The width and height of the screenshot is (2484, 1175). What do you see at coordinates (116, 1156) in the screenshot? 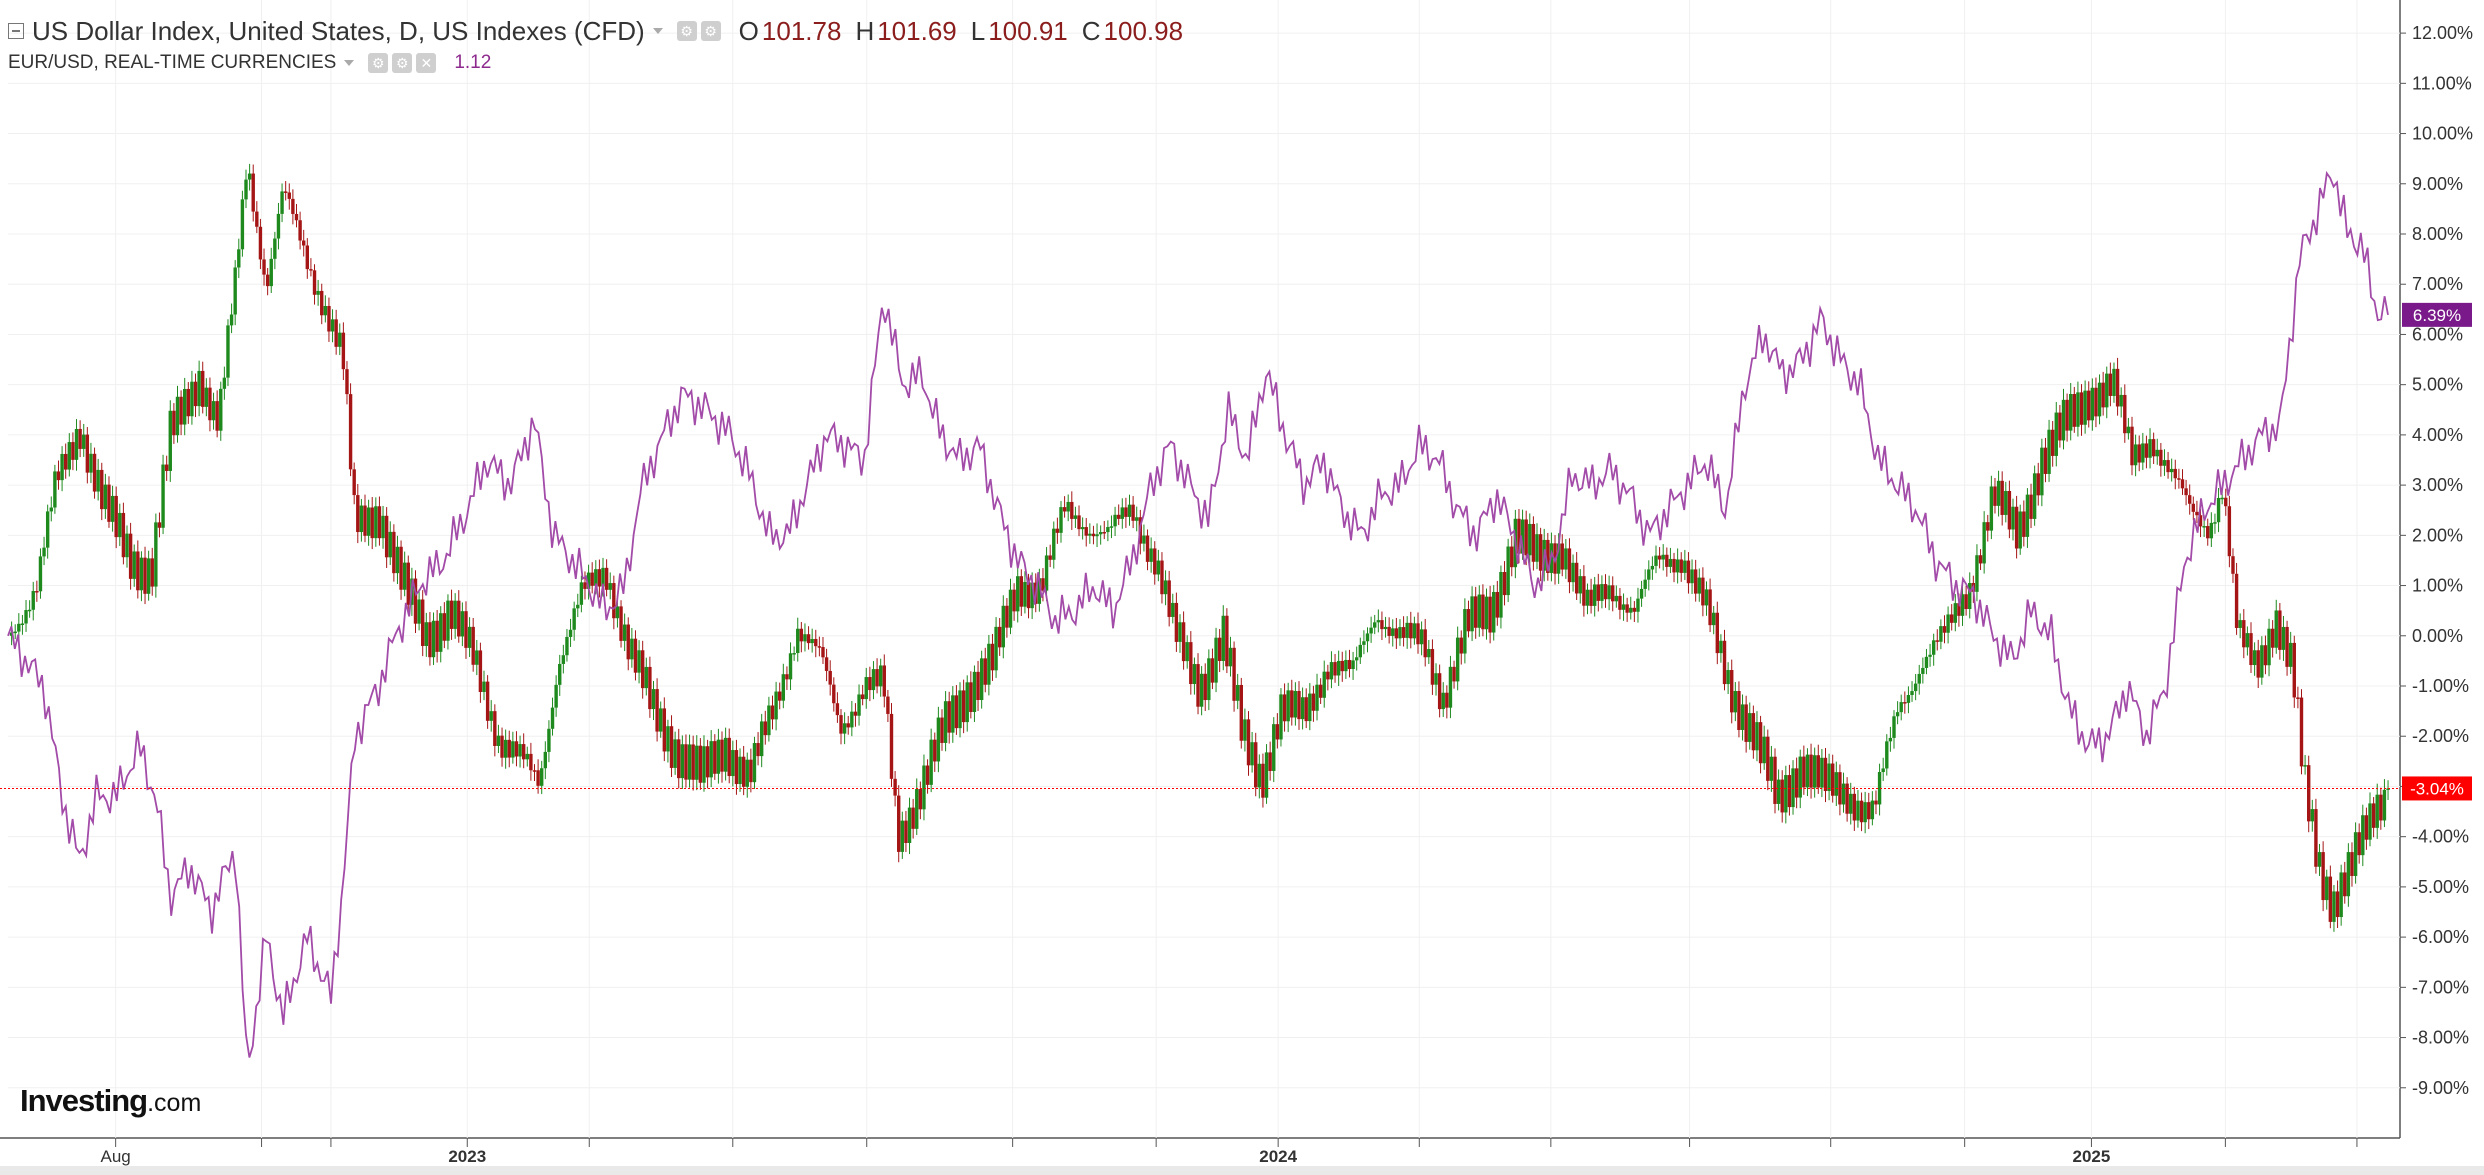
I see `x-tick-label: Aug` at bounding box center [116, 1156].